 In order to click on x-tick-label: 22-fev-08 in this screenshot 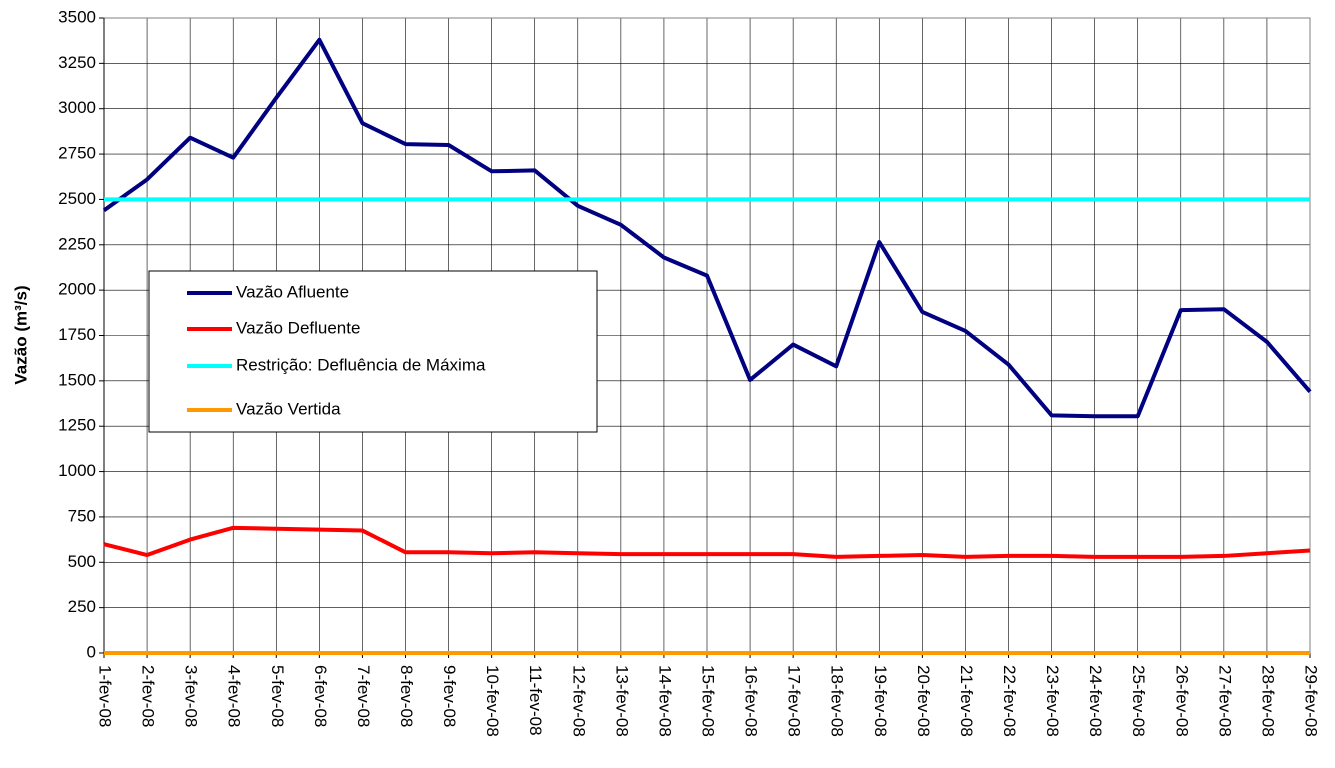, I will do `click(1009, 701)`.